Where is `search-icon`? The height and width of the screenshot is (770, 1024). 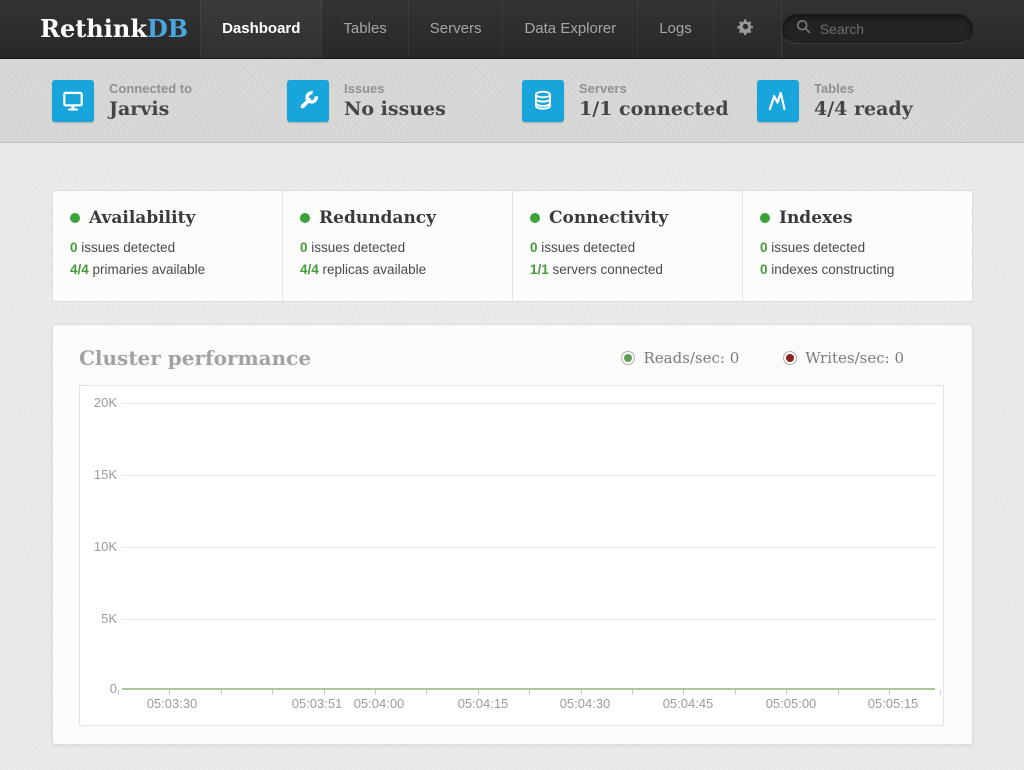
search-icon is located at coordinates (803, 29).